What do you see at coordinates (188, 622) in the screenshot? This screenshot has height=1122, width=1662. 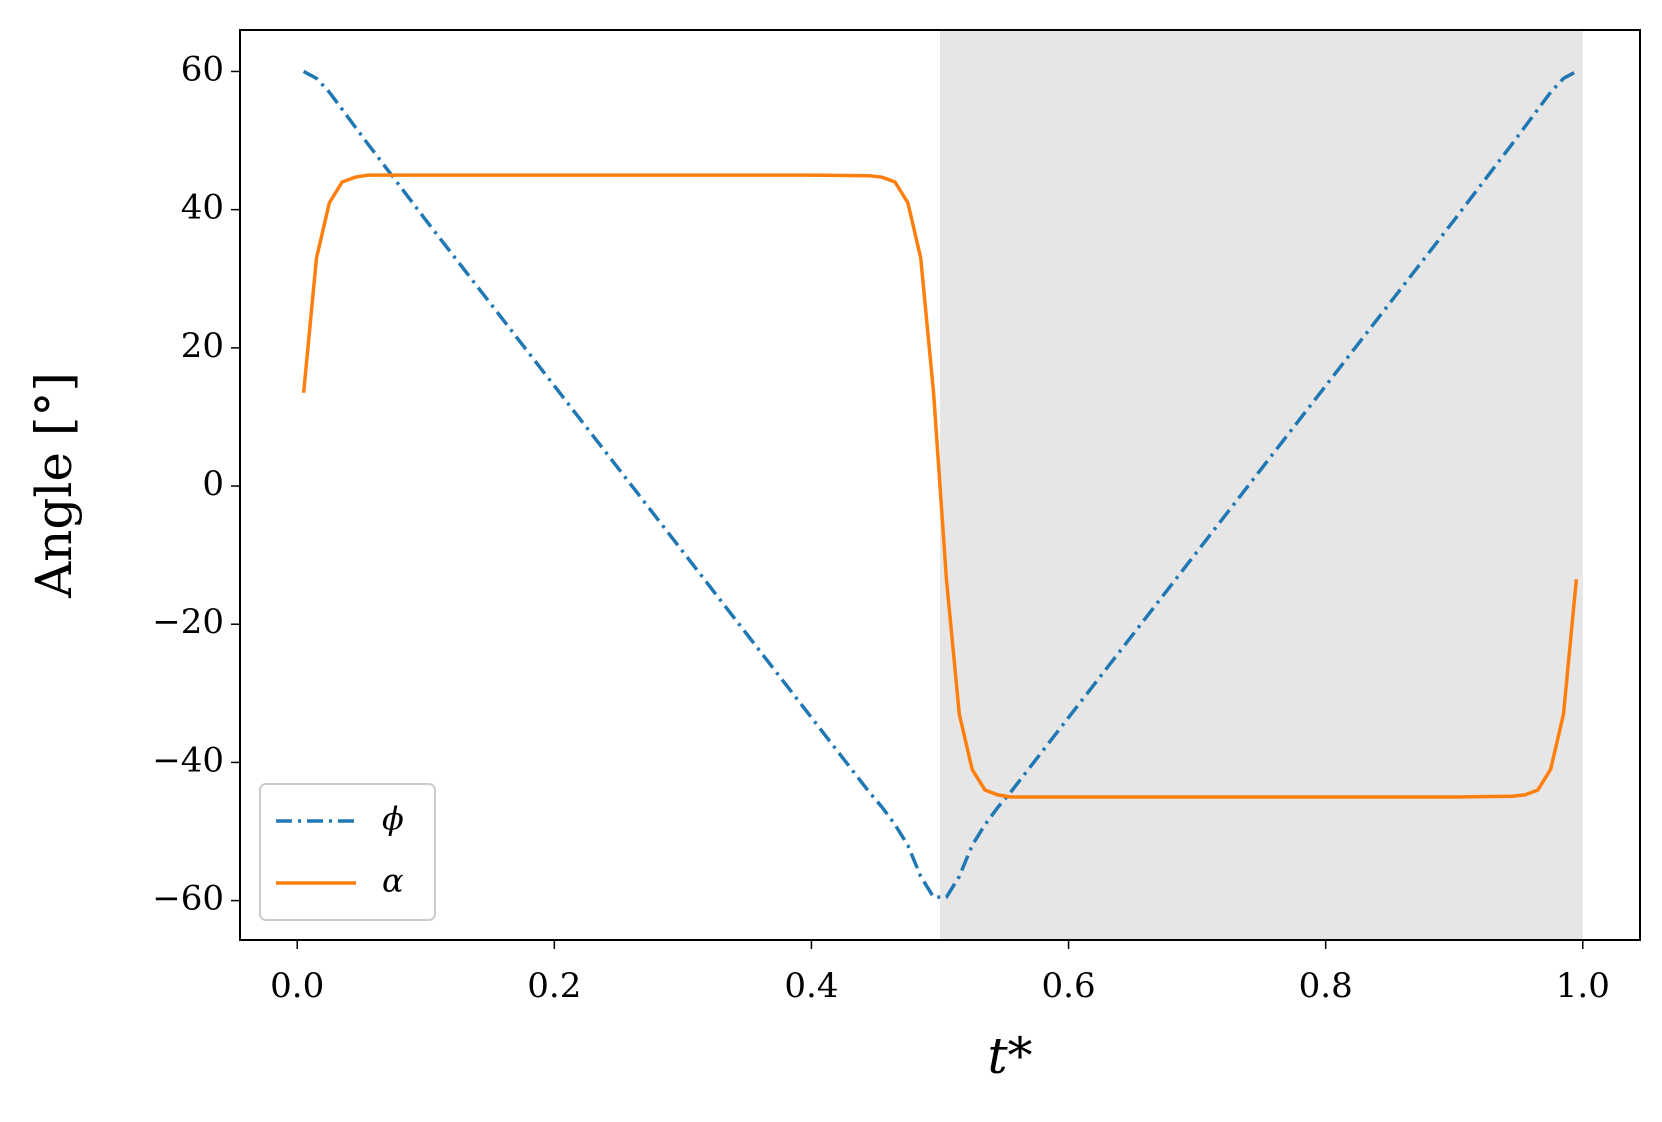 I see `y-tick-label: −20` at bounding box center [188, 622].